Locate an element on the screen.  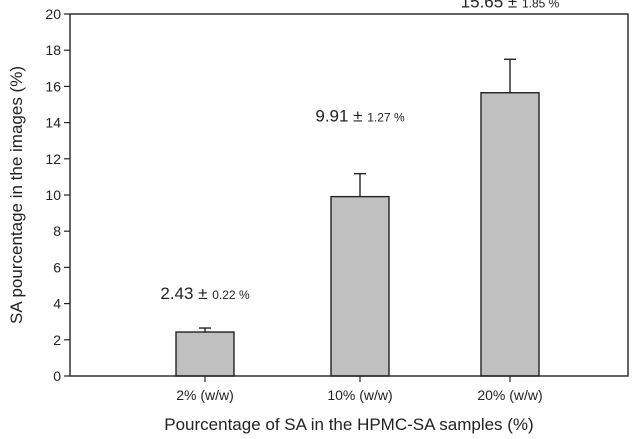
value-annotation: 15.65 ± 1.85 % is located at coordinates (510, 5).